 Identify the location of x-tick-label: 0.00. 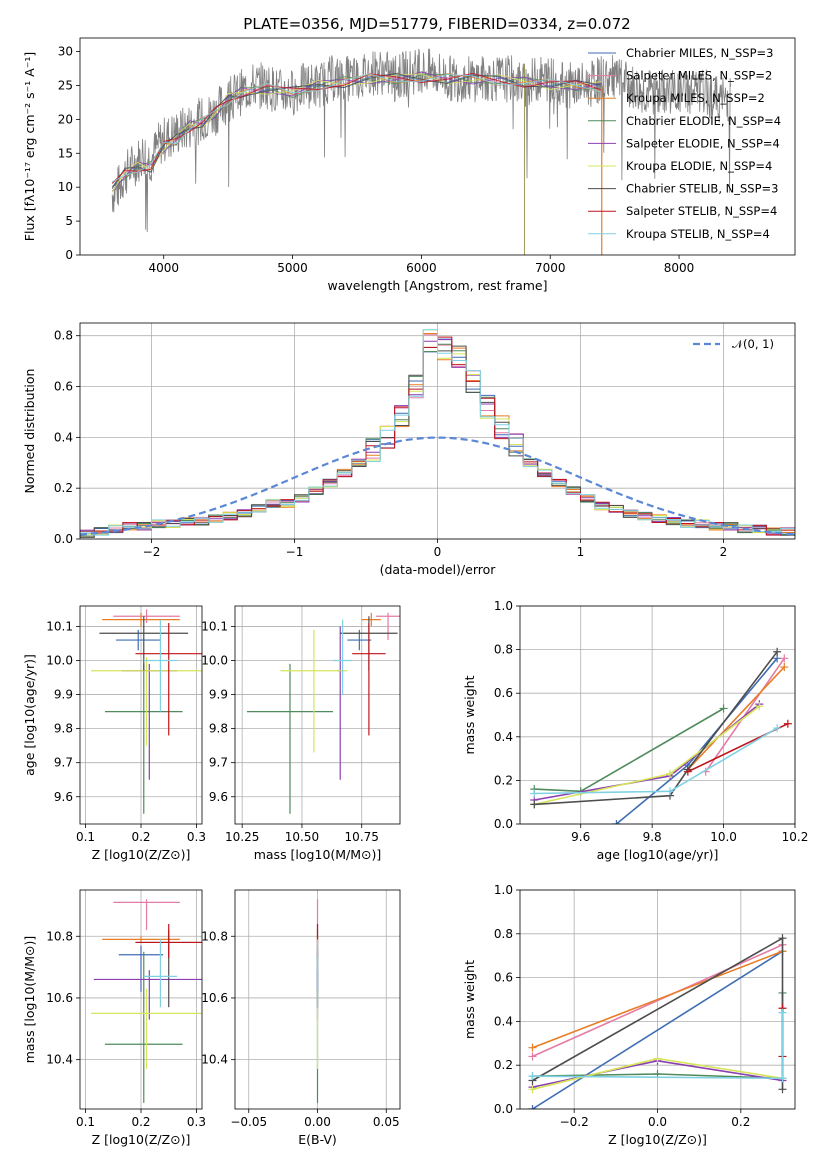
(317, 1122).